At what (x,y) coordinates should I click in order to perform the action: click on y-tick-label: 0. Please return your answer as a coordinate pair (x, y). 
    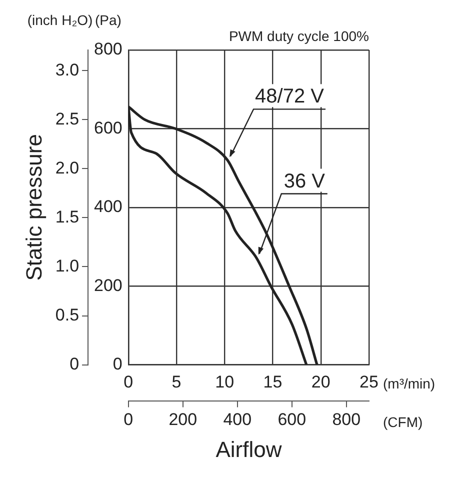
    Looking at the image, I should click on (117, 364).